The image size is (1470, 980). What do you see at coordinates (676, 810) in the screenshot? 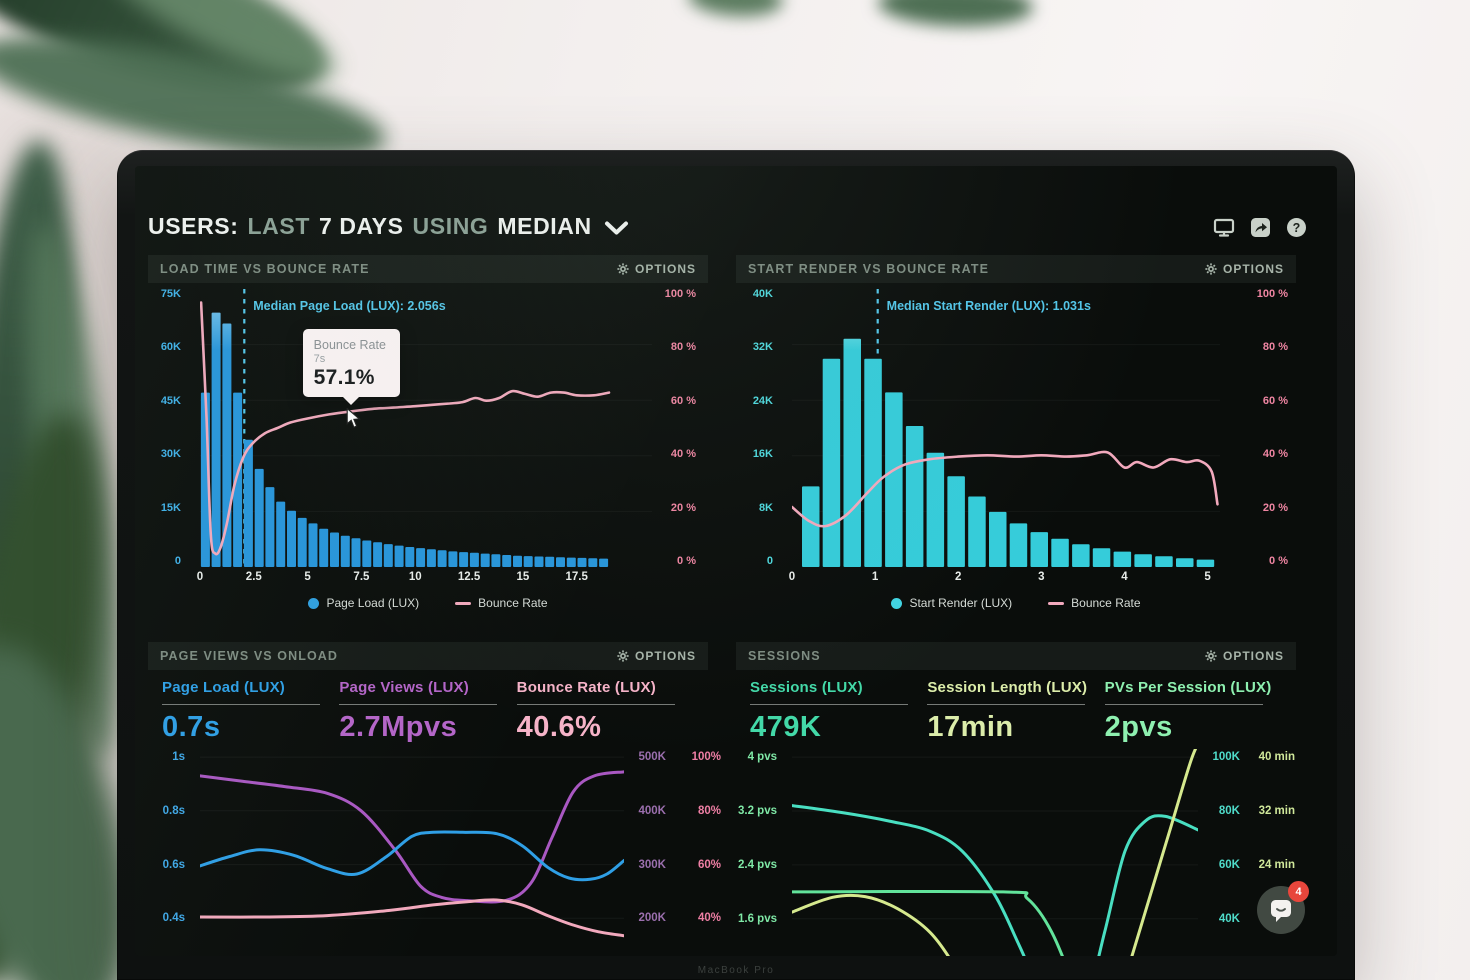
I see `y-axis-tick-pair: 400K 80%` at bounding box center [676, 810].